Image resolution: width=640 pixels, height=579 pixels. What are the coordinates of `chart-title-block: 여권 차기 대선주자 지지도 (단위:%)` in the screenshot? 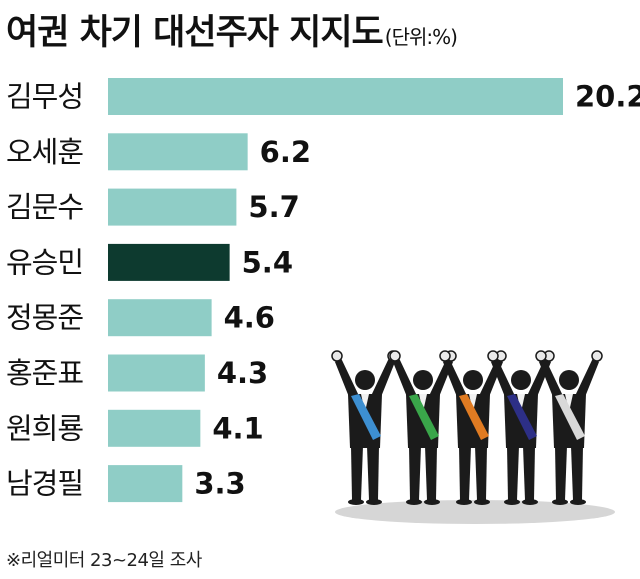 It's located at (232, 29).